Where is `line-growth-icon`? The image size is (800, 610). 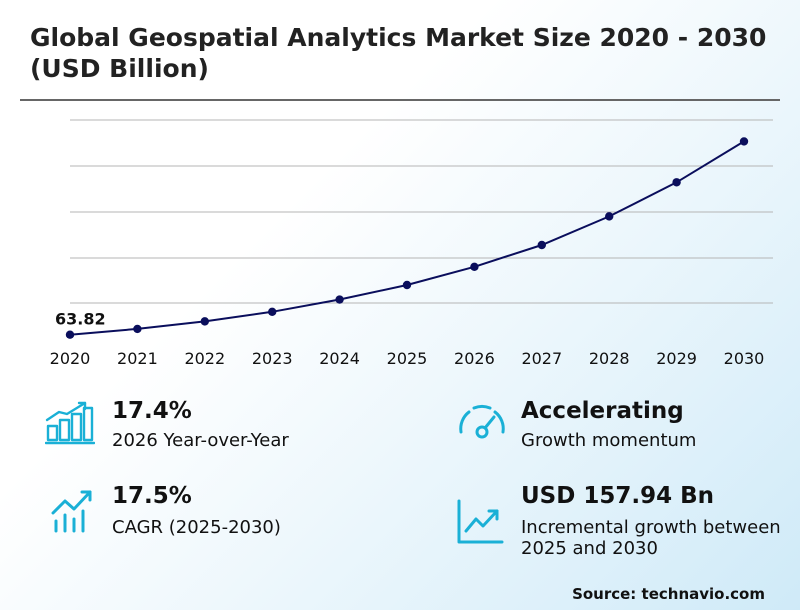
line-growth-icon is located at coordinates (480, 521).